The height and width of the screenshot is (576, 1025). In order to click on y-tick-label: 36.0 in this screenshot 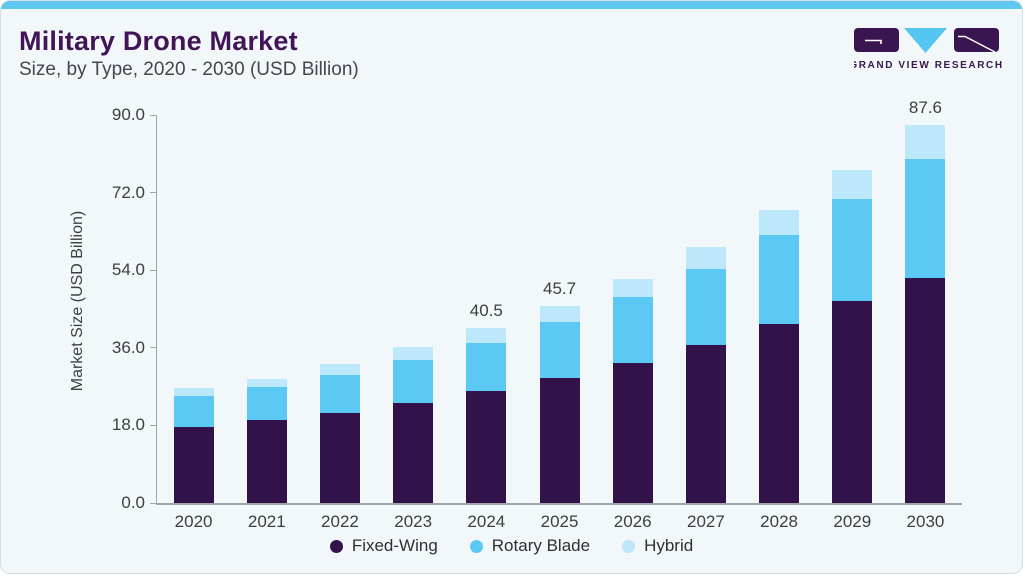, I will do `click(128, 347)`.